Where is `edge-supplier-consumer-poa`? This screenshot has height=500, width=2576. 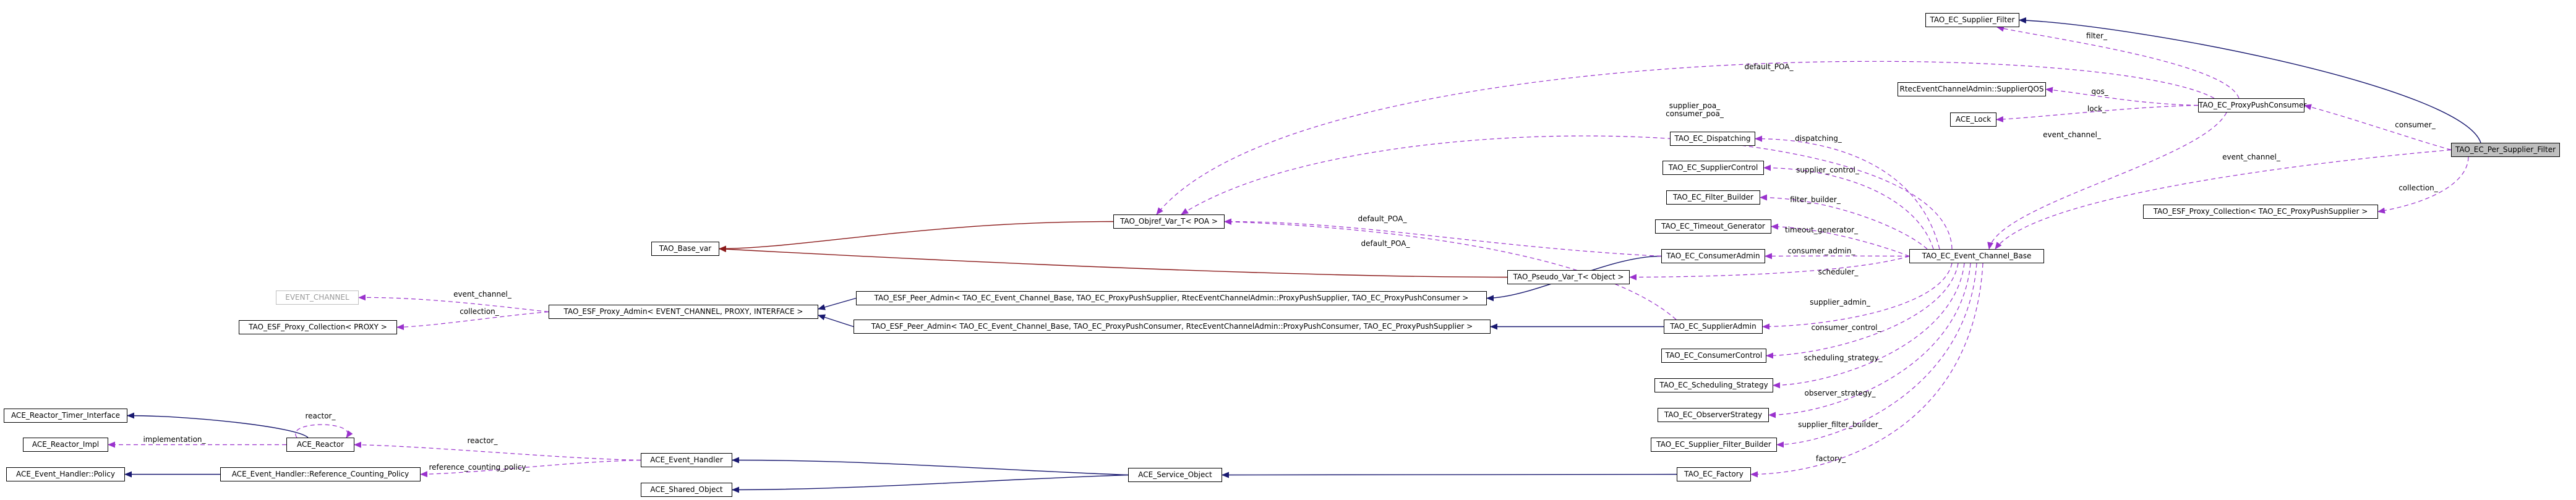 edge-supplier-consumer-poa is located at coordinates (1567, 193).